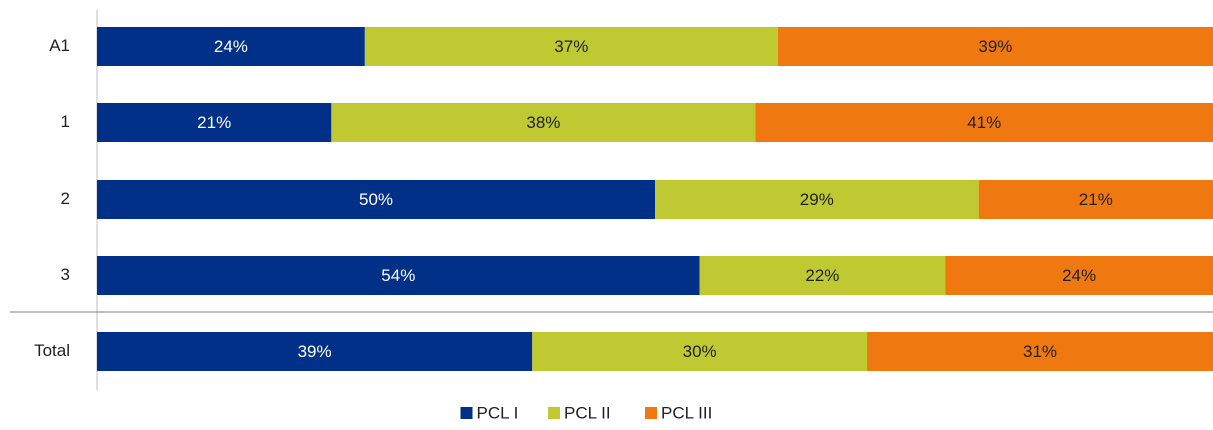  I want to click on data-label: 31%, so click(1040, 351).